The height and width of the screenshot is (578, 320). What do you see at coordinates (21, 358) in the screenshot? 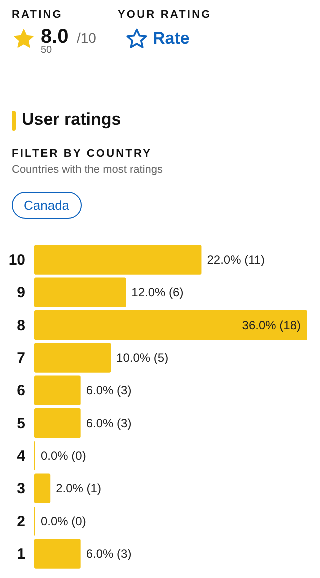
I see `y-tick-label: 7` at bounding box center [21, 358].